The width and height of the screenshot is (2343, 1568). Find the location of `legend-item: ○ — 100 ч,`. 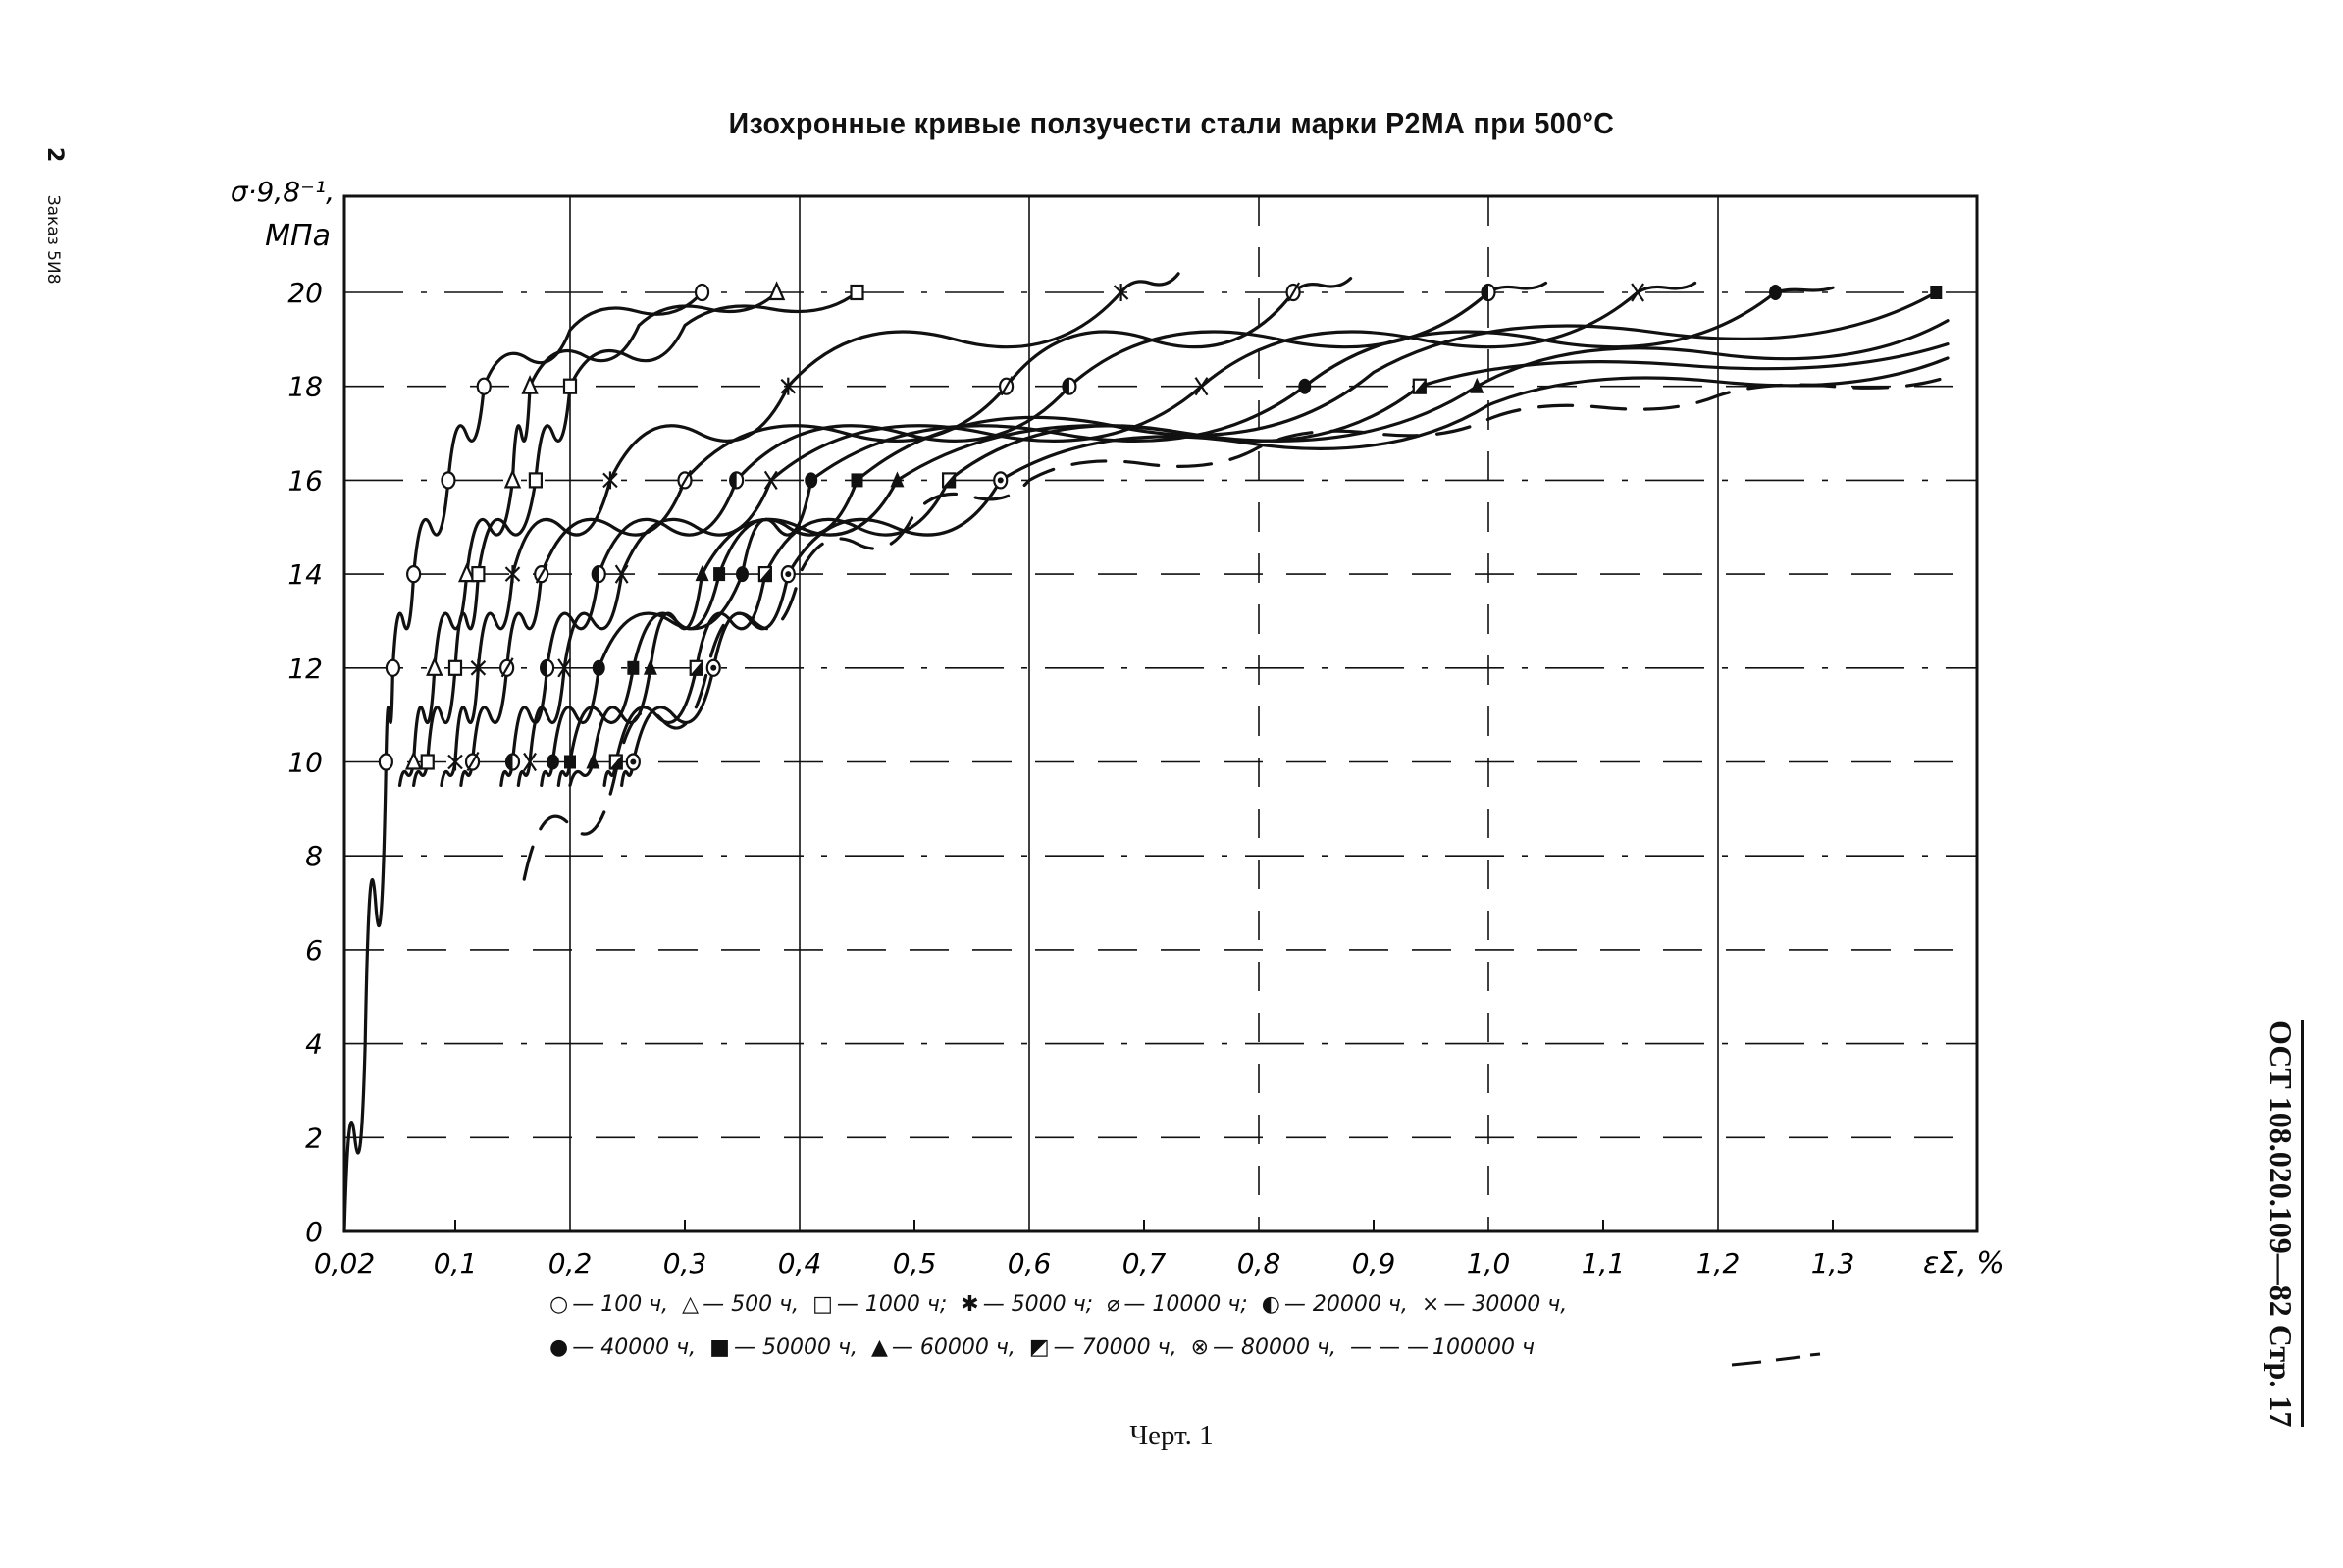

legend-item: ○ — 100 ч, is located at coordinates (609, 1305).